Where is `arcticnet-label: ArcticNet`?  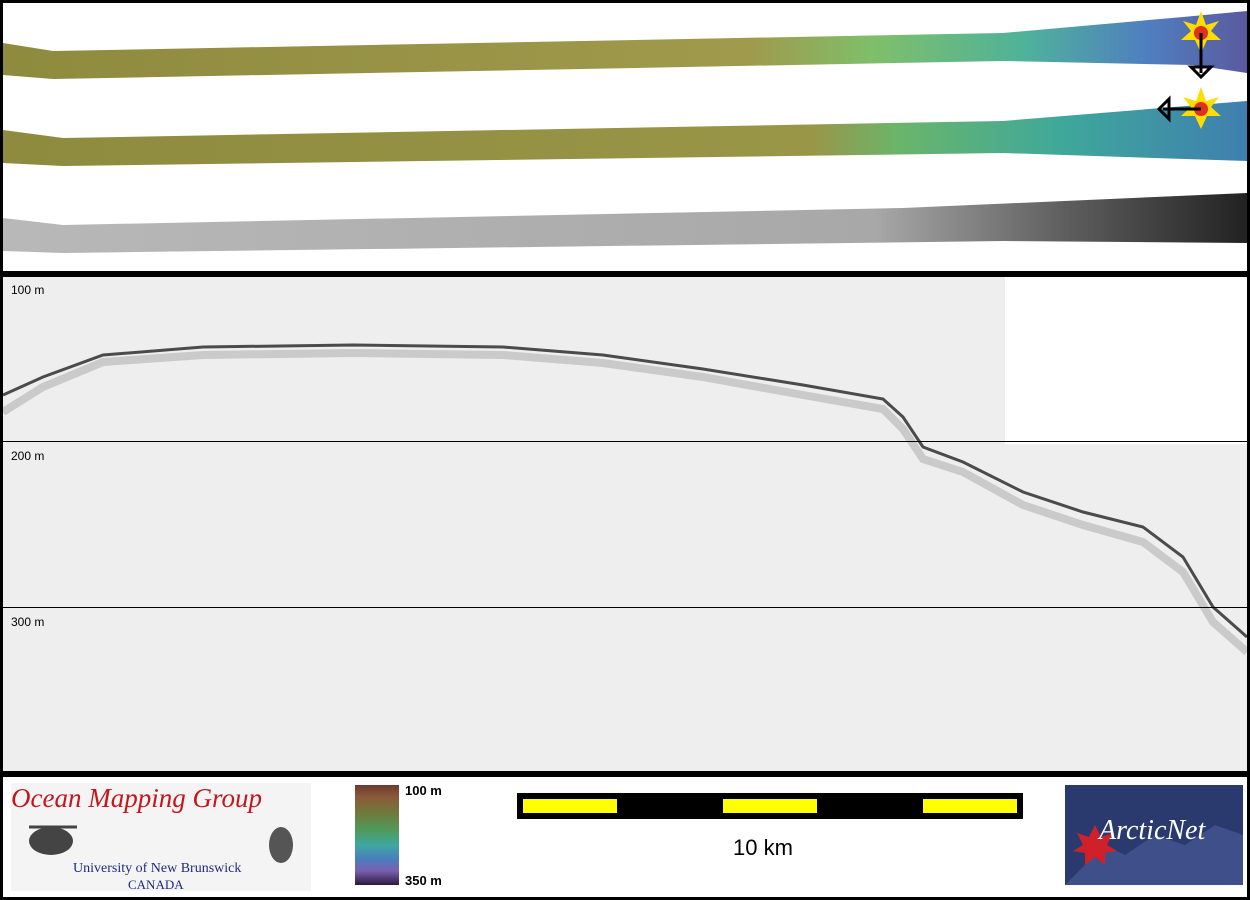 arcticnet-label: ArcticNet is located at coordinates (1152, 830).